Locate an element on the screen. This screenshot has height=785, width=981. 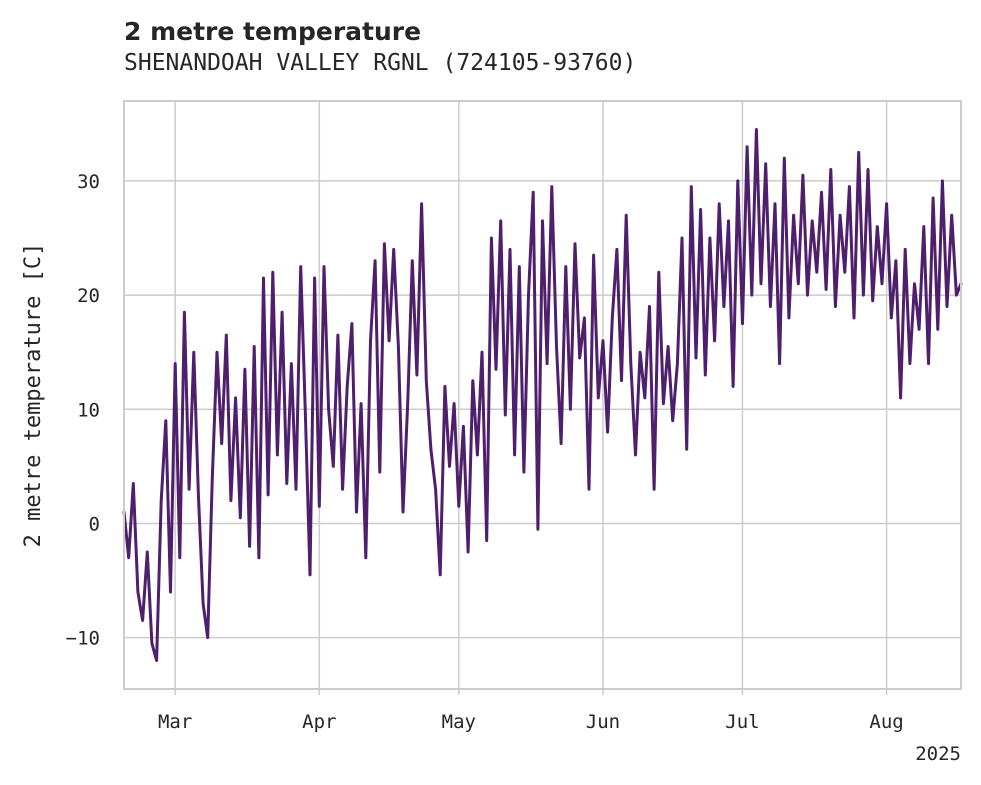
x-axis-year-label: 2025 is located at coordinates (938, 754).